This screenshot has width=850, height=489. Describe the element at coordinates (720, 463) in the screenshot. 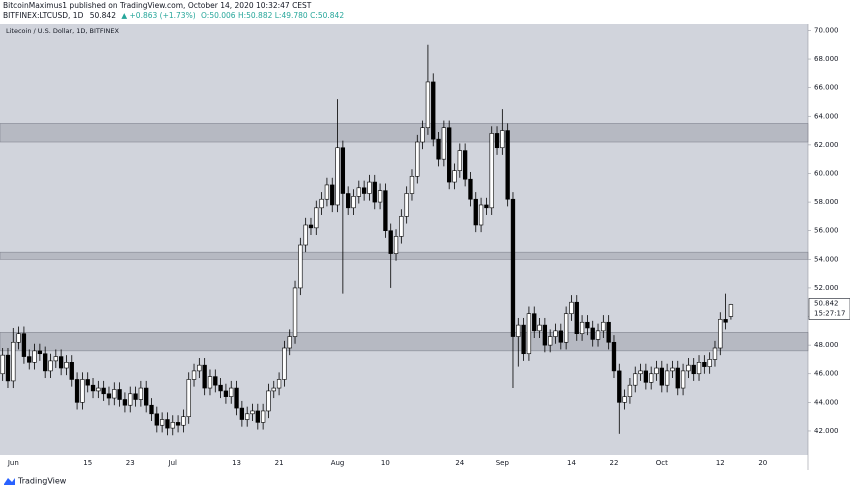

I see `x-tick-label: 12` at that location.